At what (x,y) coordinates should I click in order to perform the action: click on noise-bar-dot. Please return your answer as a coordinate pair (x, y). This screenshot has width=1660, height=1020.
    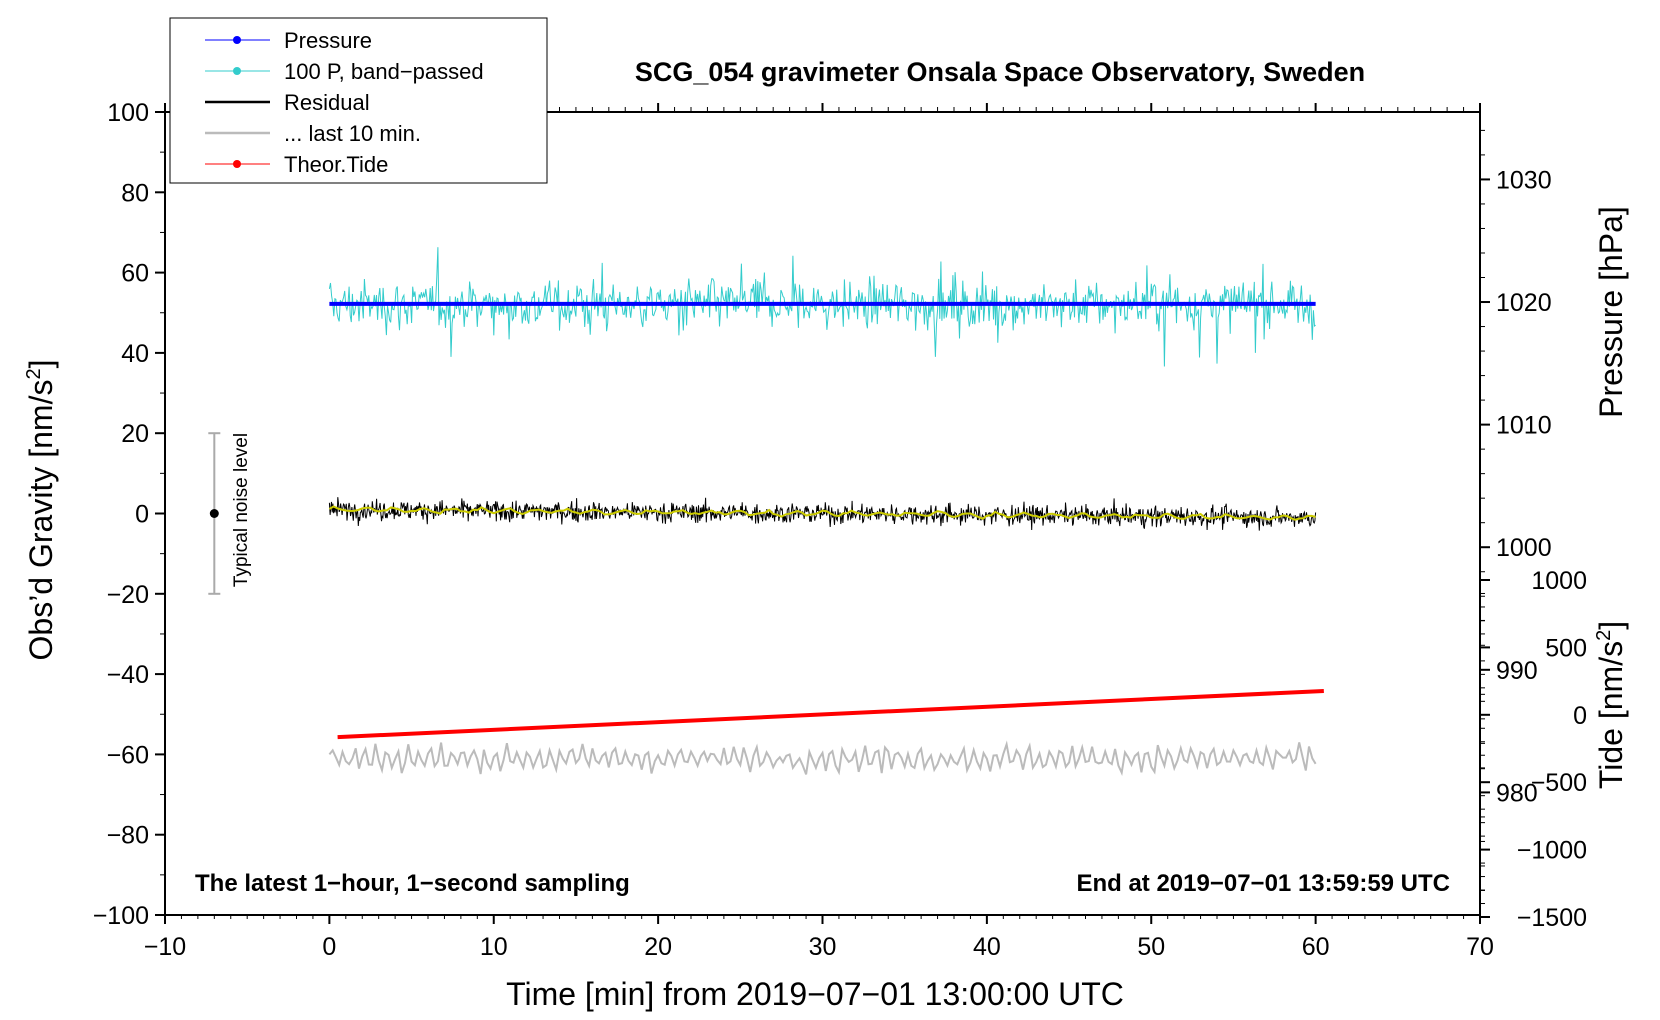
    Looking at the image, I should click on (214, 513).